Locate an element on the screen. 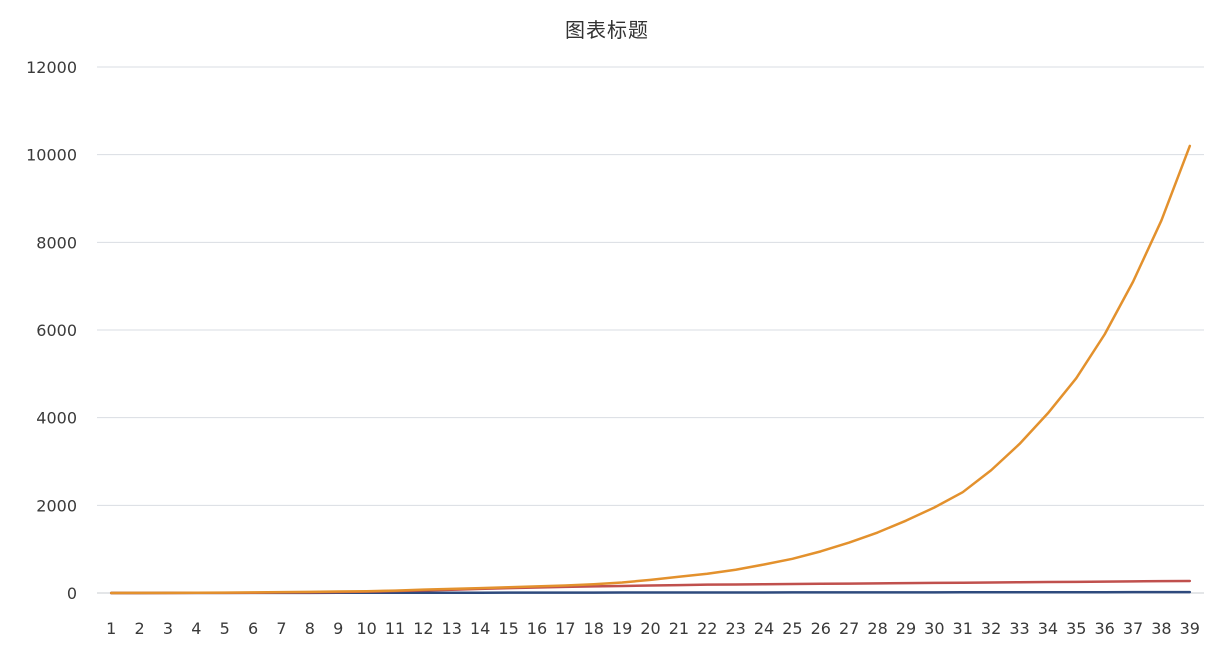  x-tick-label: 17 is located at coordinates (565, 628).